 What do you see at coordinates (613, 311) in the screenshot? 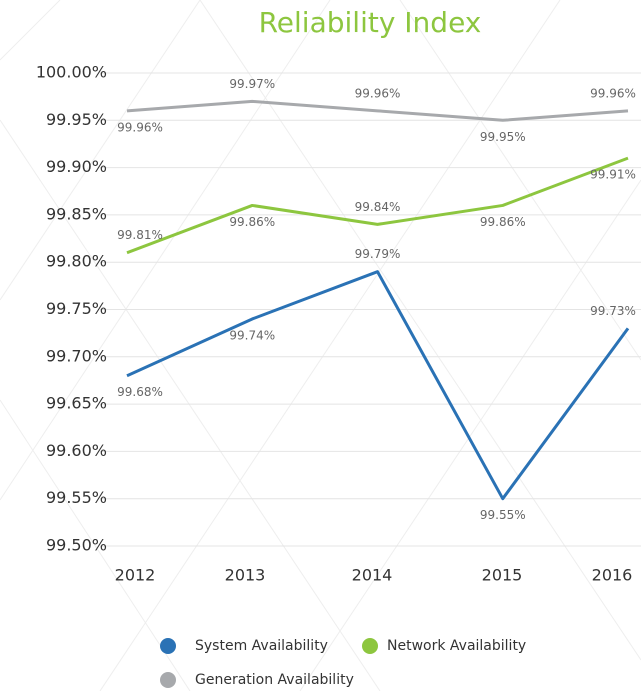
I see `data-label: 99.73%` at bounding box center [613, 311].